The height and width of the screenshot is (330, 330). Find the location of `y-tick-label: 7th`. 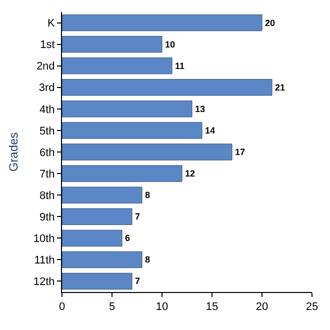

y-tick-label: 7th is located at coordinates (47, 174).